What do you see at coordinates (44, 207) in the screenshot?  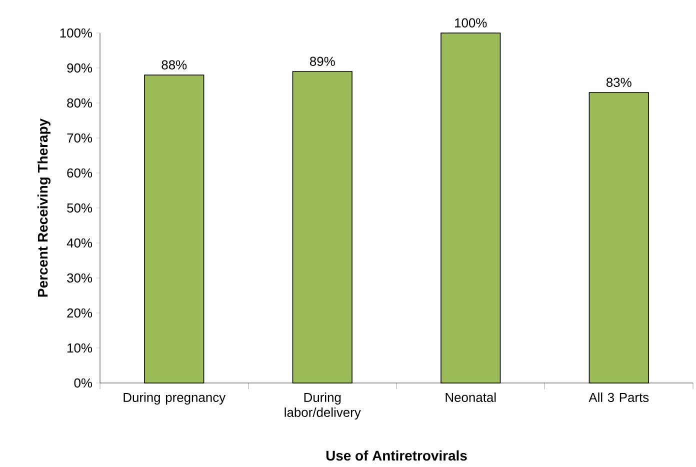 I see `y-axis-title: Percent Receiving Therapy` at bounding box center [44, 207].